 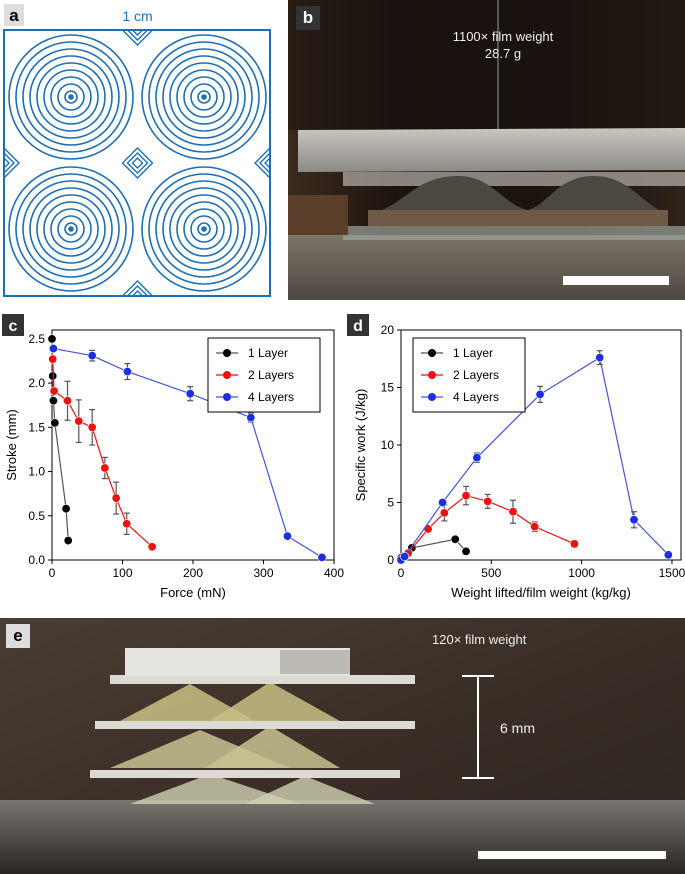 I want to click on caption-b-line1: 1100× film weight, so click(x=503, y=36).